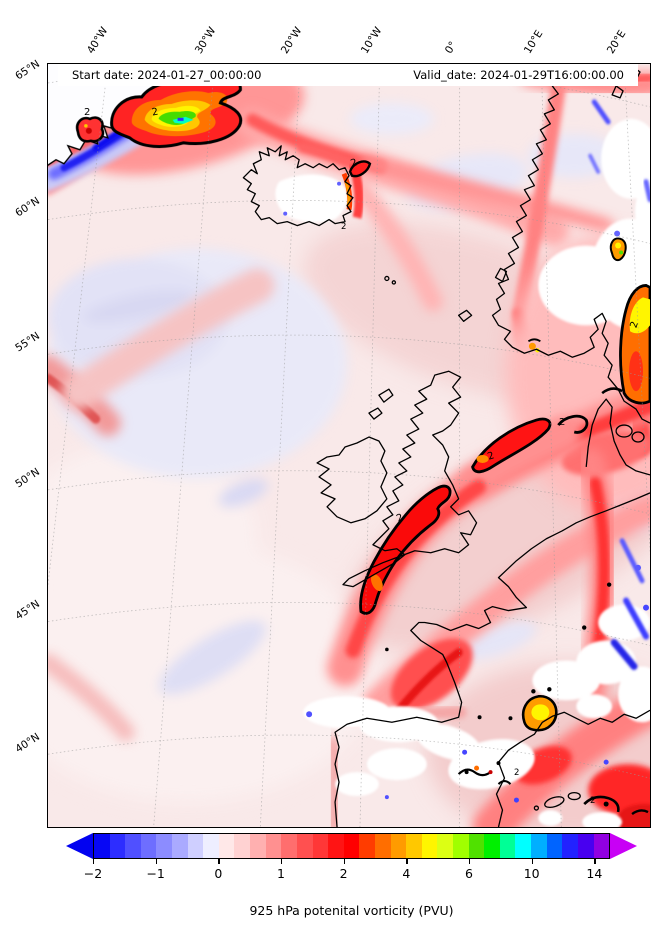 This screenshot has width=659, height=936. I want to click on coastline-denmark, so click(617, 437).